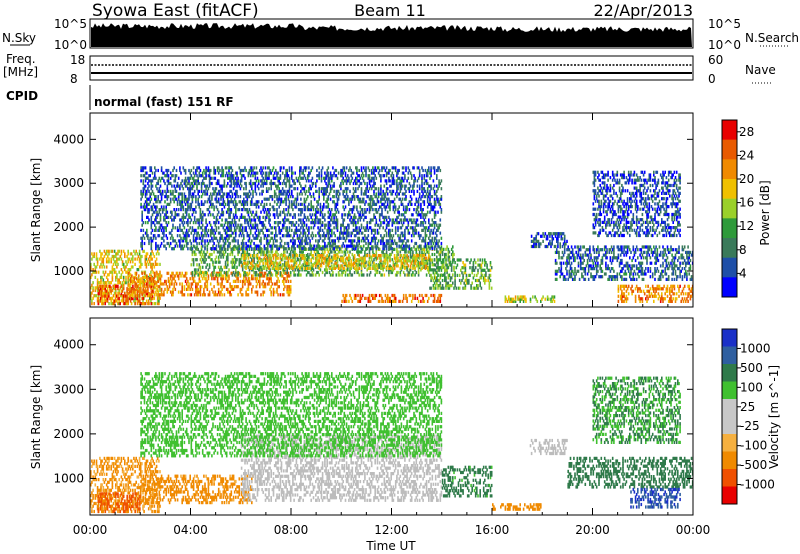  Describe the element at coordinates (724, 24) in the screenshot. I see `nsearch-tick-top: 10^5` at that location.